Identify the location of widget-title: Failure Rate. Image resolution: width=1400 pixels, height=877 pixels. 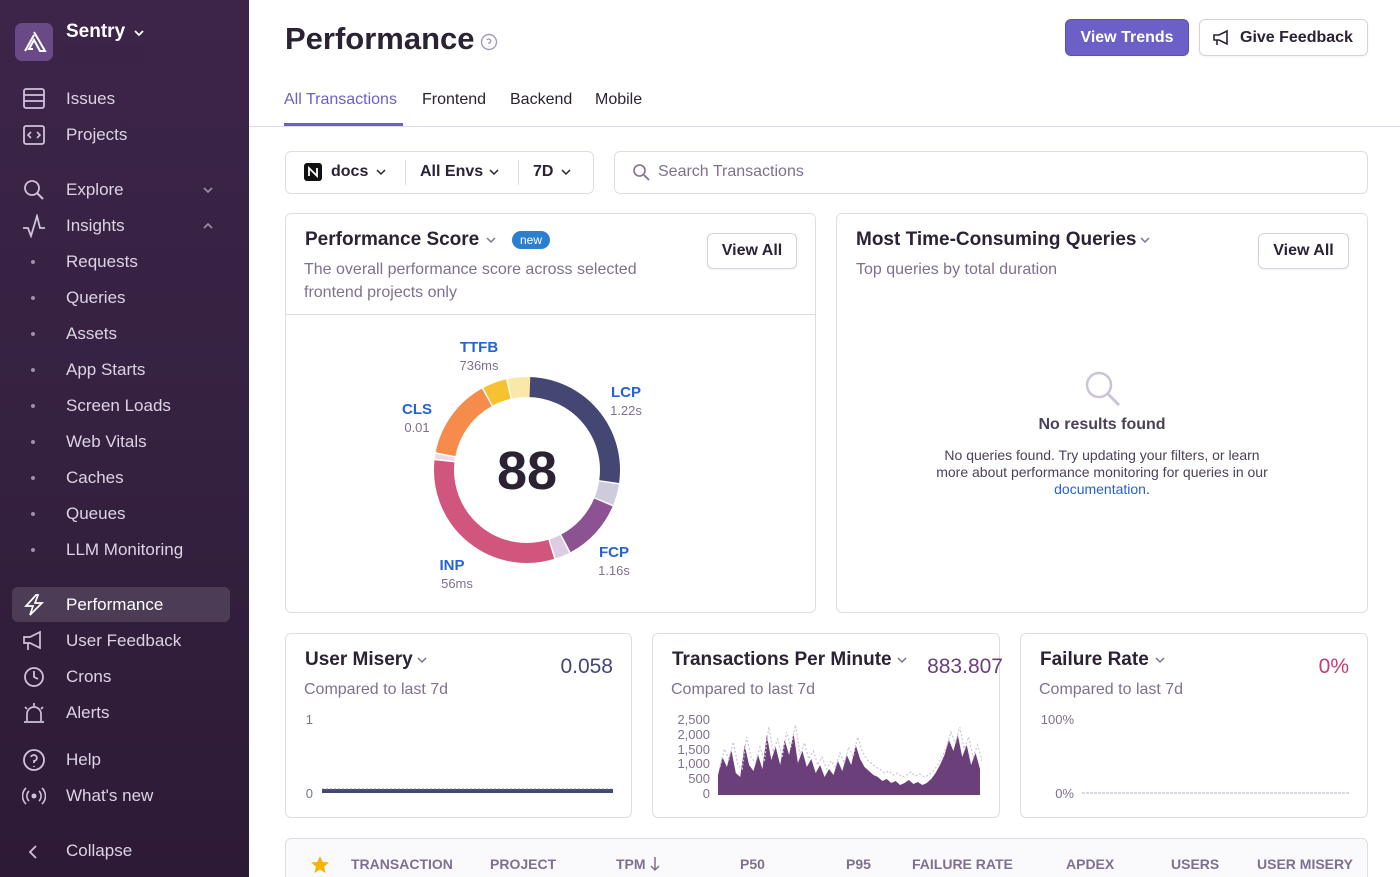
(1094, 659).